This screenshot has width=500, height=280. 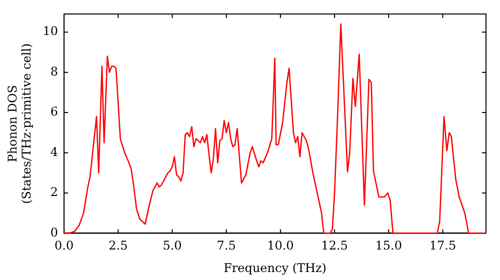 I want to click on x-tick-label: 5.0, so click(x=172, y=245).